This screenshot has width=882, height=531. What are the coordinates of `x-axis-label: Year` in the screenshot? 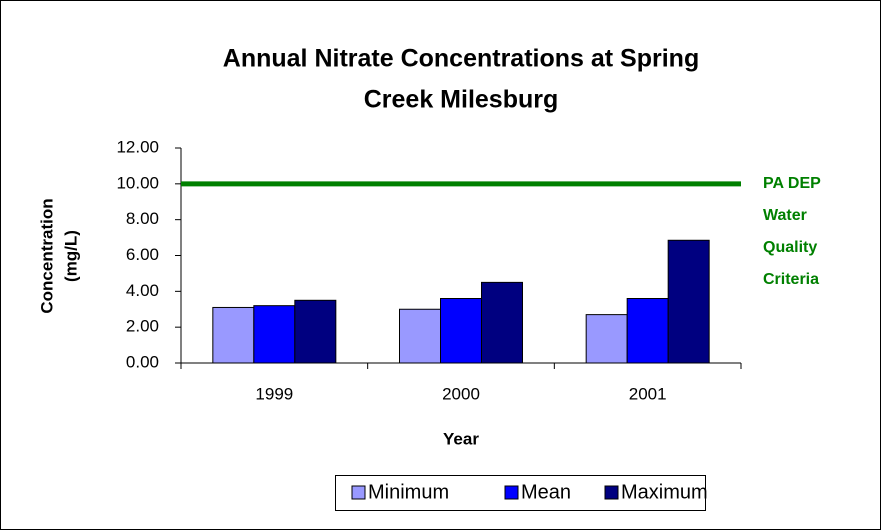 It's located at (461, 438).